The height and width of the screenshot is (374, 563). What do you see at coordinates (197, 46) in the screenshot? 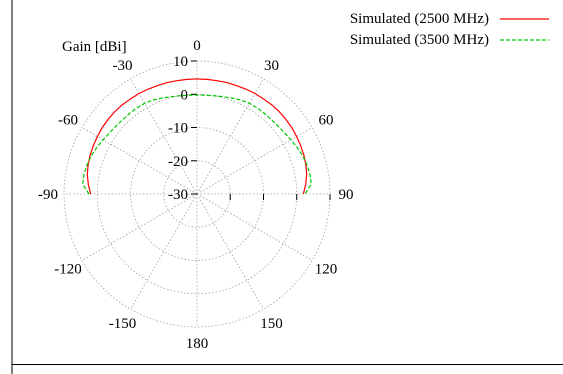
I see `angle-label: 0` at bounding box center [197, 46].